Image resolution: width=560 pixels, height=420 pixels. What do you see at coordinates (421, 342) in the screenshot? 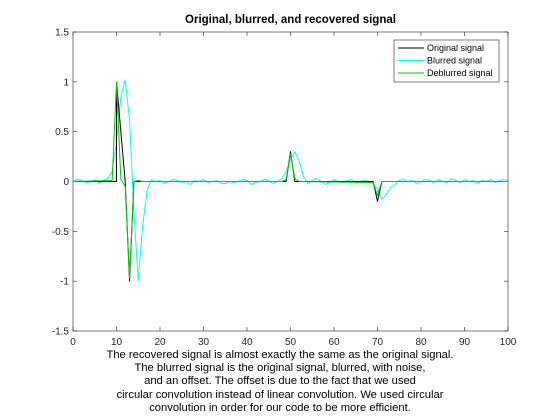
I see `x-tick-label: 80` at bounding box center [421, 342].